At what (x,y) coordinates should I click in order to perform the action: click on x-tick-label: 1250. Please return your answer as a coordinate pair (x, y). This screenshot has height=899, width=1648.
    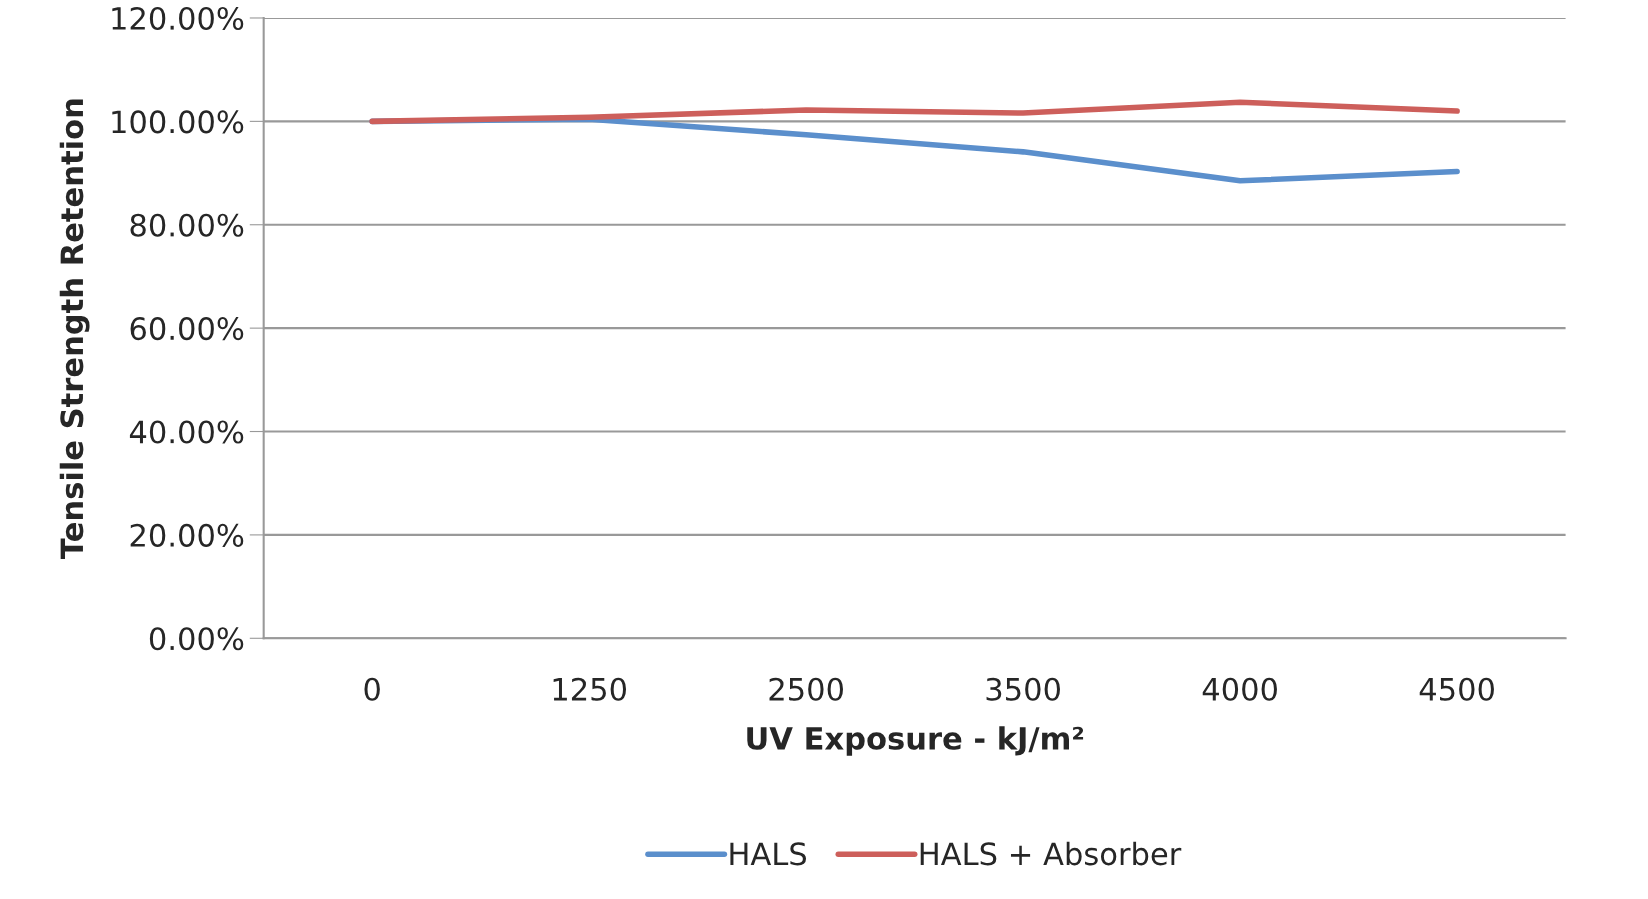
    Looking at the image, I should click on (590, 689).